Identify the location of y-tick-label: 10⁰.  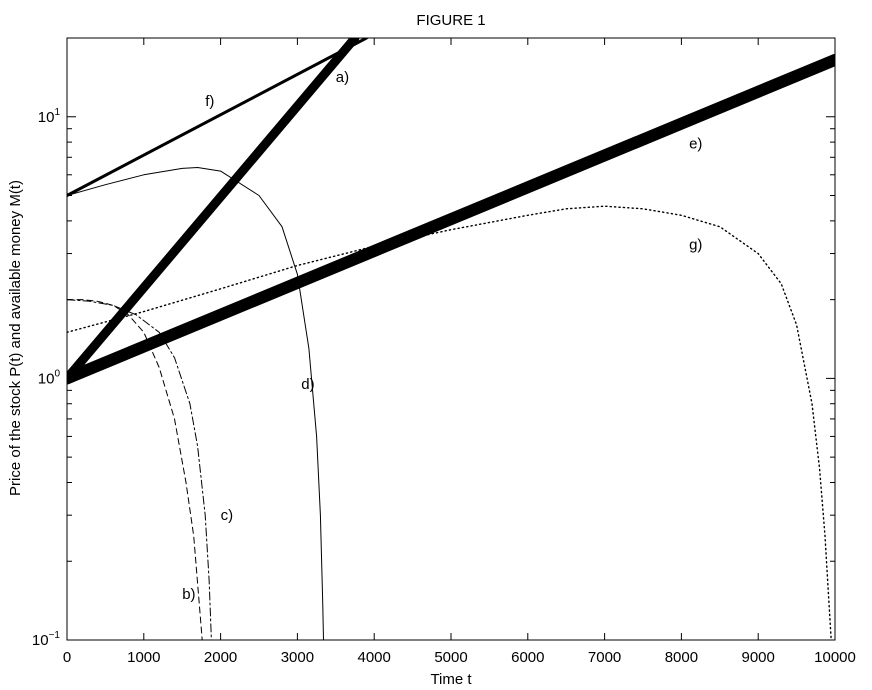
(49, 377).